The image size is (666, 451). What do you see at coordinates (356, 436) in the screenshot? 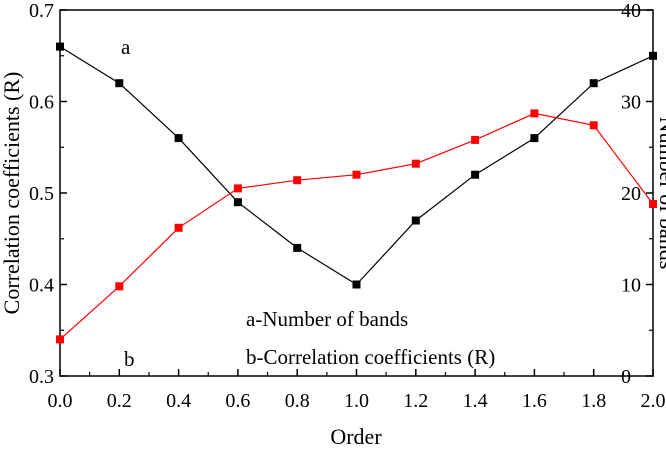
I see `x-axis-title: Order` at bounding box center [356, 436].